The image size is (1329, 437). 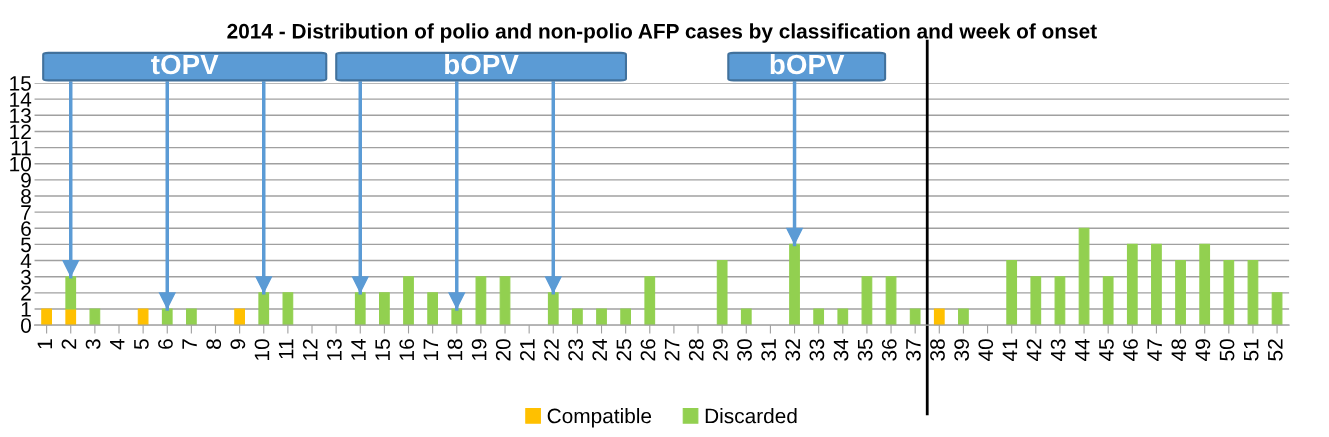 What do you see at coordinates (26, 229) in the screenshot?
I see `y-tick-label: 6` at bounding box center [26, 229].